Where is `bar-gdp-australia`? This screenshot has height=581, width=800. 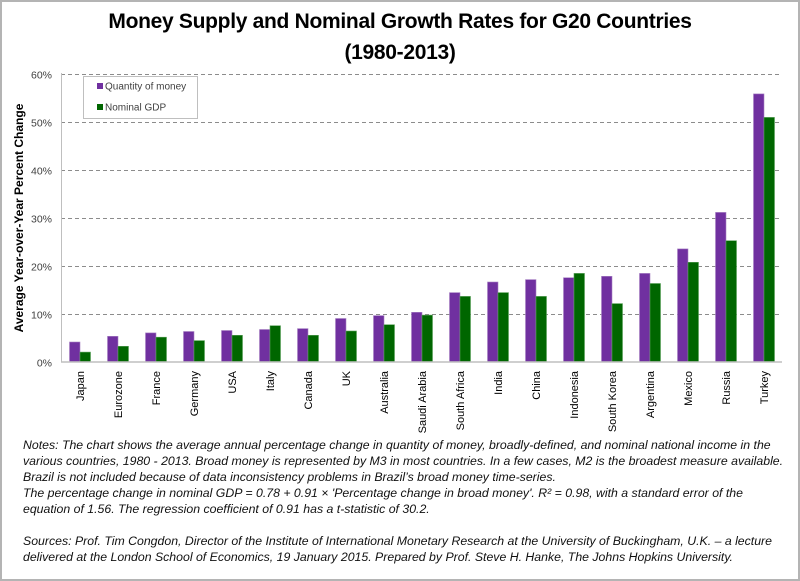 bar-gdp-australia is located at coordinates (389, 343).